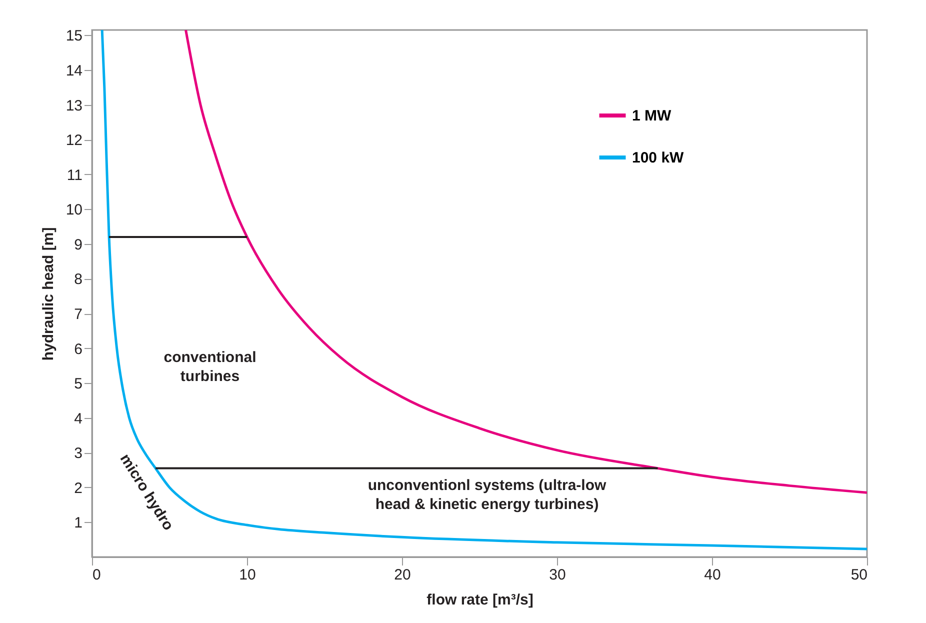  I want to click on y-axis-title: hydraulic head [m], so click(48, 294).